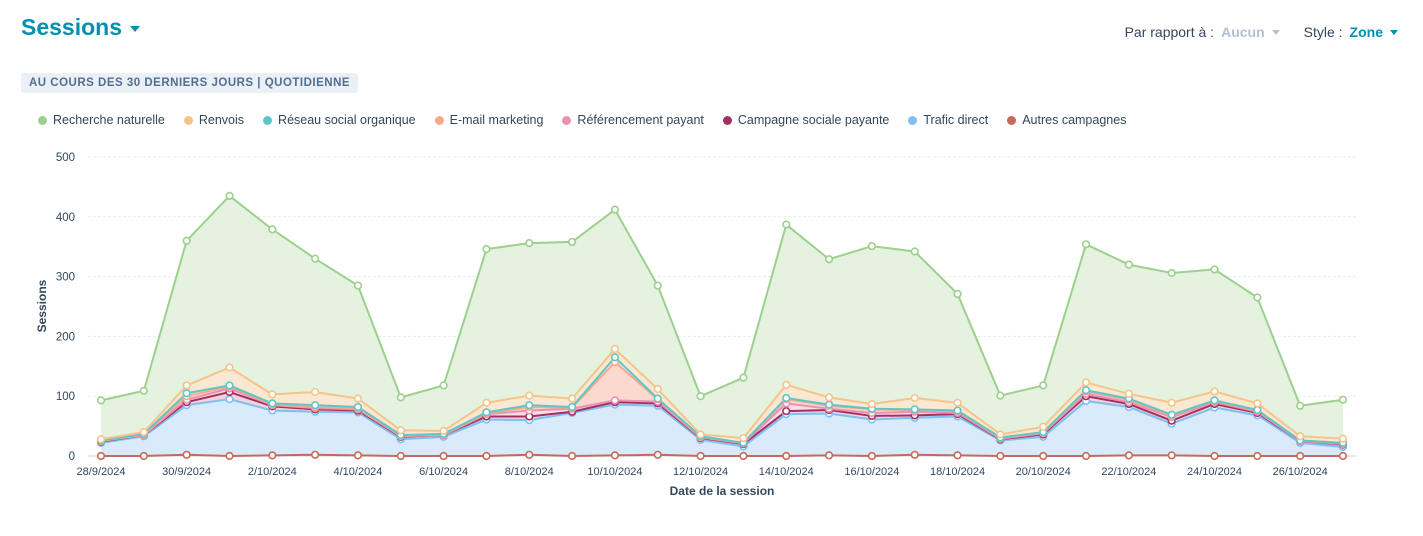 The image size is (1423, 536). What do you see at coordinates (135, 28) in the screenshot?
I see `chevron-down-icon` at bounding box center [135, 28].